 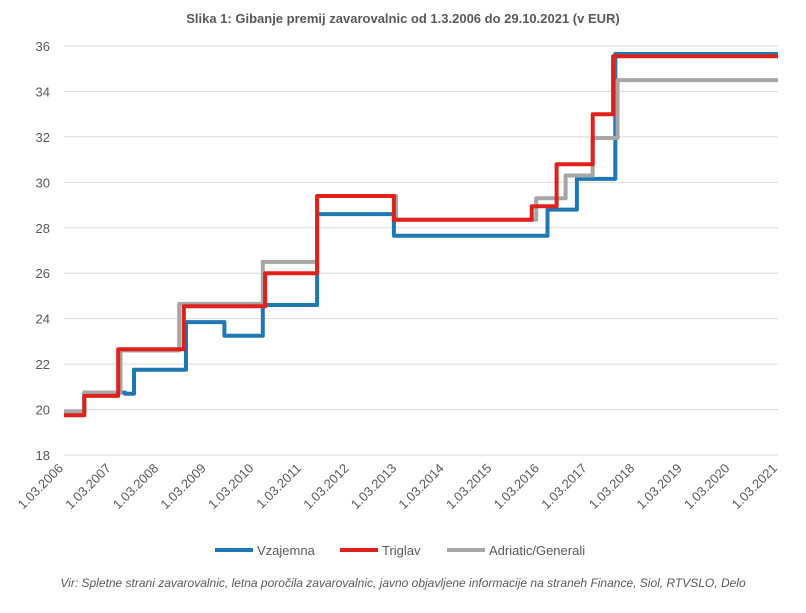 What do you see at coordinates (564, 487) in the screenshot?
I see `x-tick-label: 1.03.2017` at bounding box center [564, 487].